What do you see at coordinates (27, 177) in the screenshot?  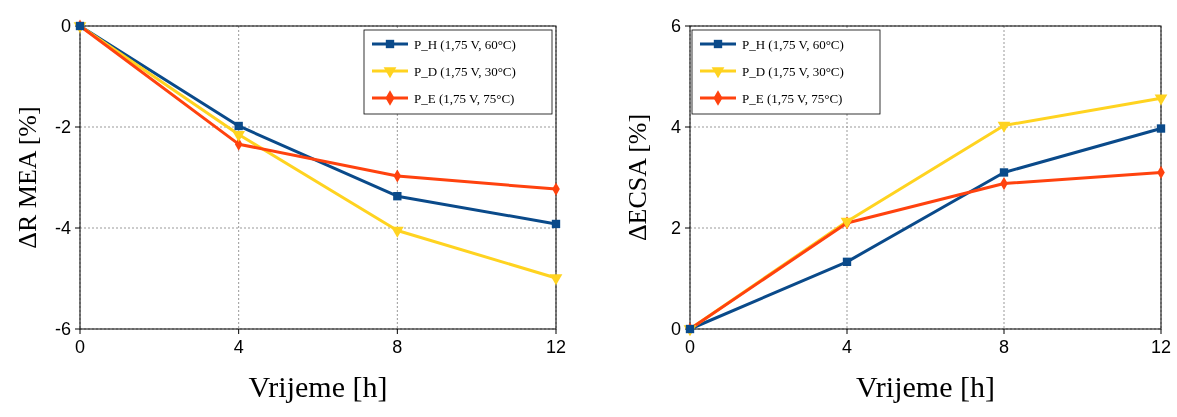 I see `y-axis-title: ΔR MEA [%]` at bounding box center [27, 177].